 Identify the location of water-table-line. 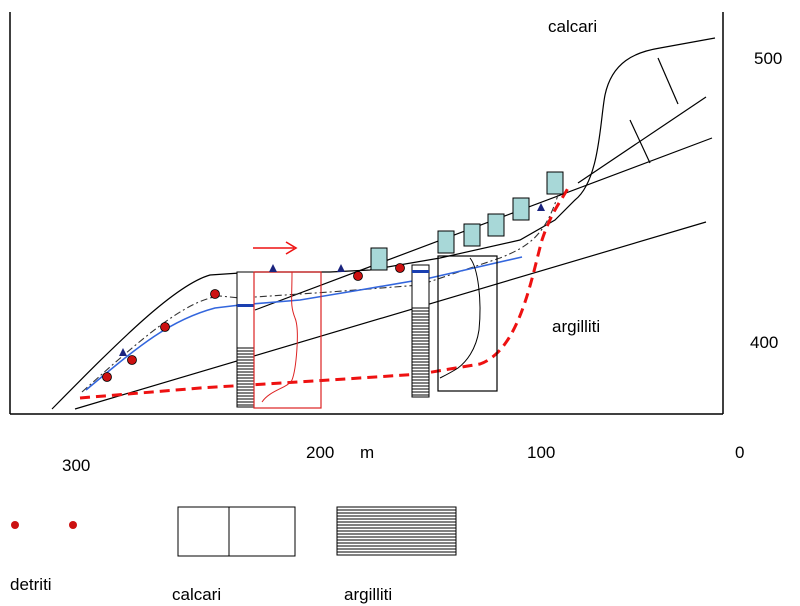
(304, 323).